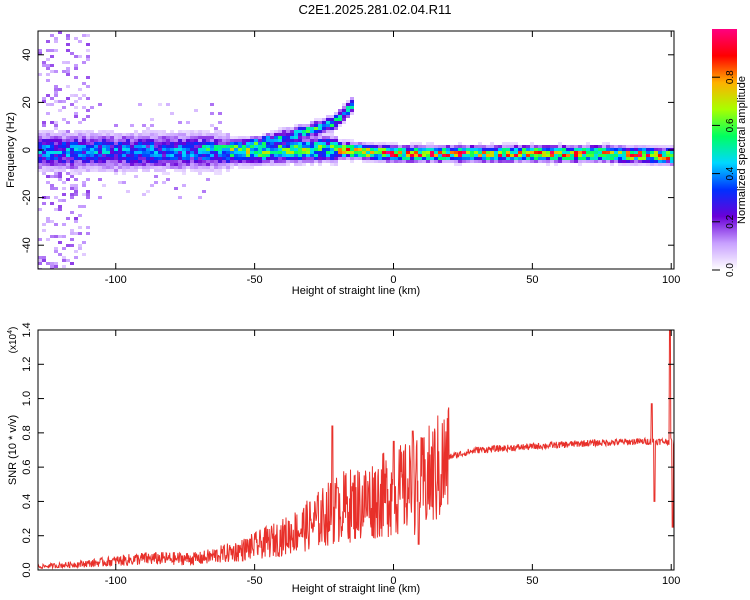 This screenshot has width=750, height=600. What do you see at coordinates (27, 535) in the screenshot?
I see `y-tick-label: 0.2` at bounding box center [27, 535].